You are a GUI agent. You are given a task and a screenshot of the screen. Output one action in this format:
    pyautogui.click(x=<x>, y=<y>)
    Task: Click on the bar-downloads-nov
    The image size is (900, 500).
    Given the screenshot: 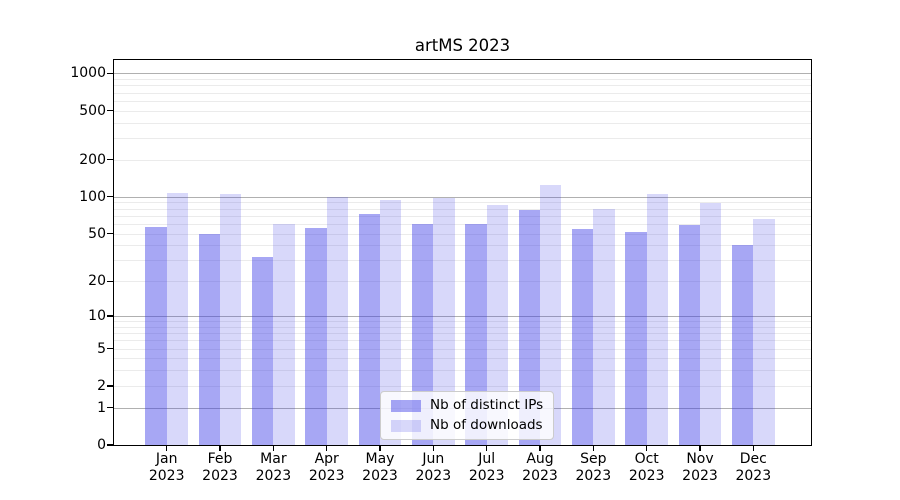 What is the action you would take?
    pyautogui.click(x=711, y=324)
    